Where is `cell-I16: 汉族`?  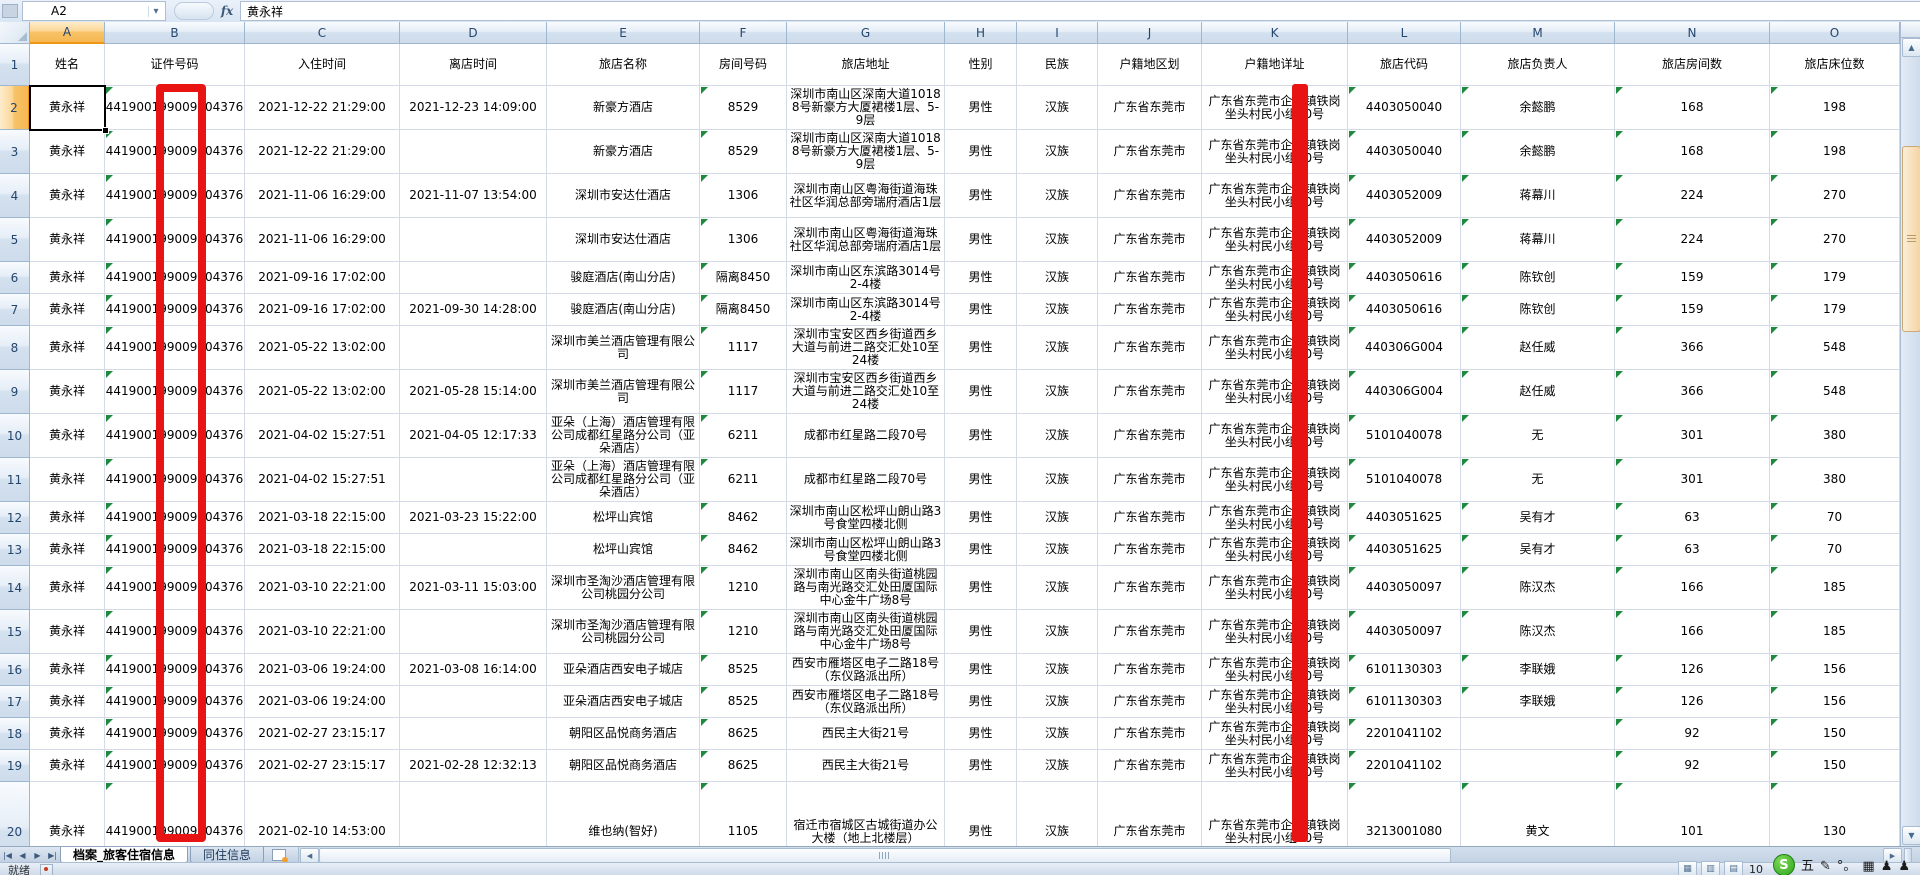 cell-I16: 汉族 is located at coordinates (1057, 670).